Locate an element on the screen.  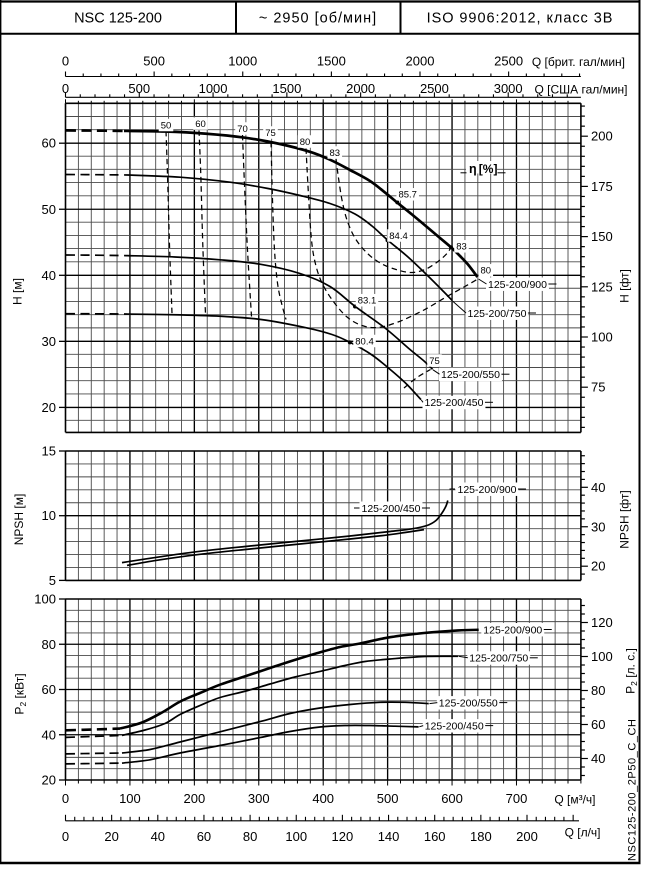
svg-text: 140 is located at coordinates (389, 836).